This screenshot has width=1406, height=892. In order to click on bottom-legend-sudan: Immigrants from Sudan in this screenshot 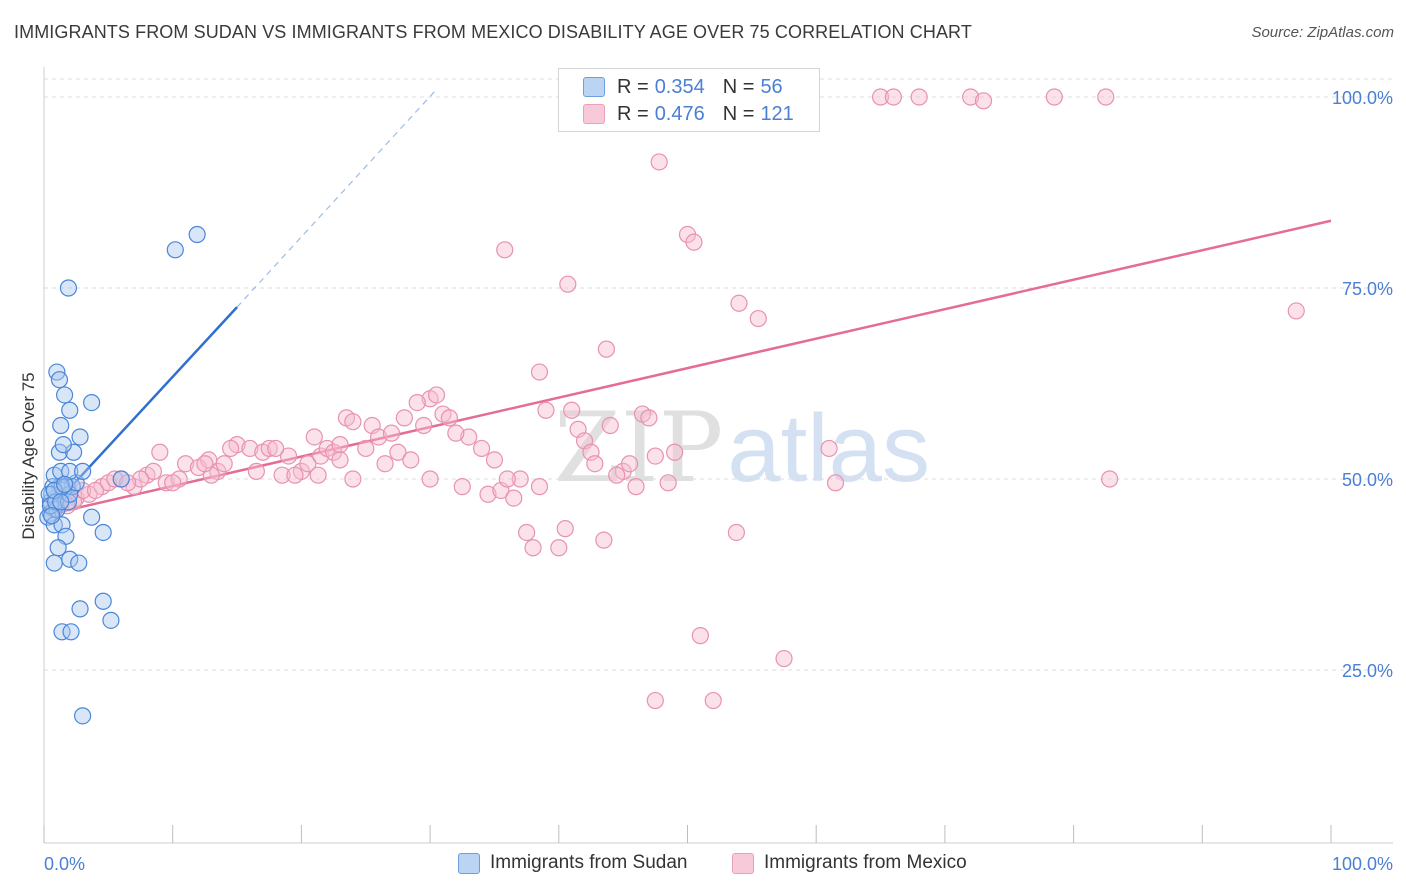, I will do `click(572, 863)`.